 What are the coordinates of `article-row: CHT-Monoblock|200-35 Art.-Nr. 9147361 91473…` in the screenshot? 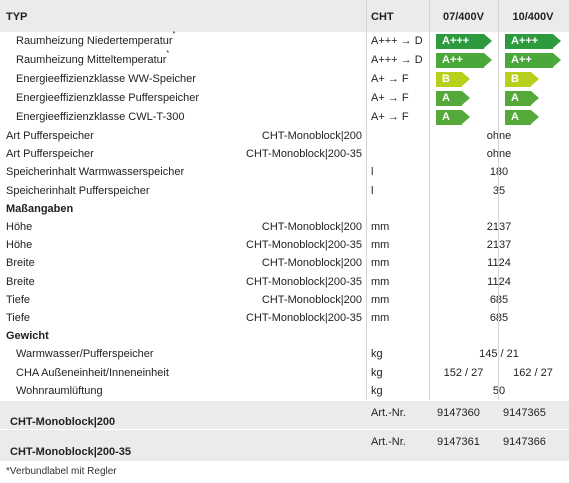 It's located at (284, 445).